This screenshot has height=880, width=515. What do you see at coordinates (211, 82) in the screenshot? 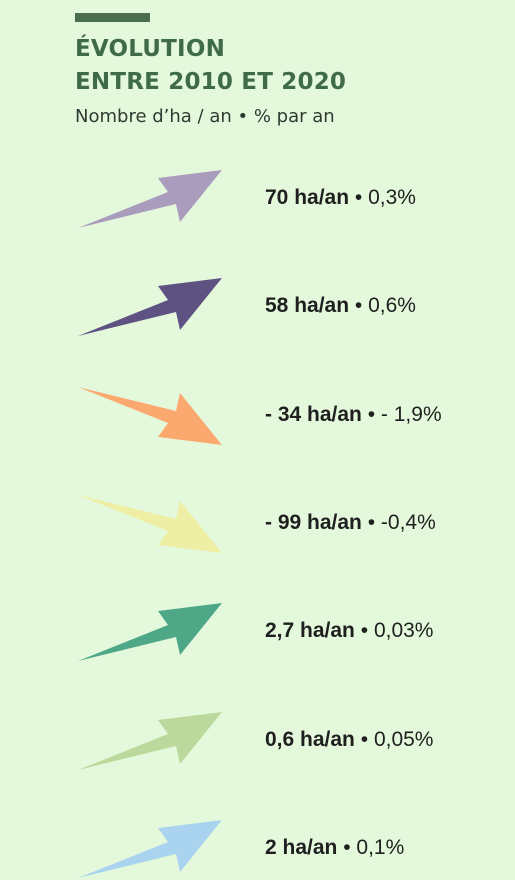
I see `title-line: ENTRE 2010 ET 2020` at bounding box center [211, 82].